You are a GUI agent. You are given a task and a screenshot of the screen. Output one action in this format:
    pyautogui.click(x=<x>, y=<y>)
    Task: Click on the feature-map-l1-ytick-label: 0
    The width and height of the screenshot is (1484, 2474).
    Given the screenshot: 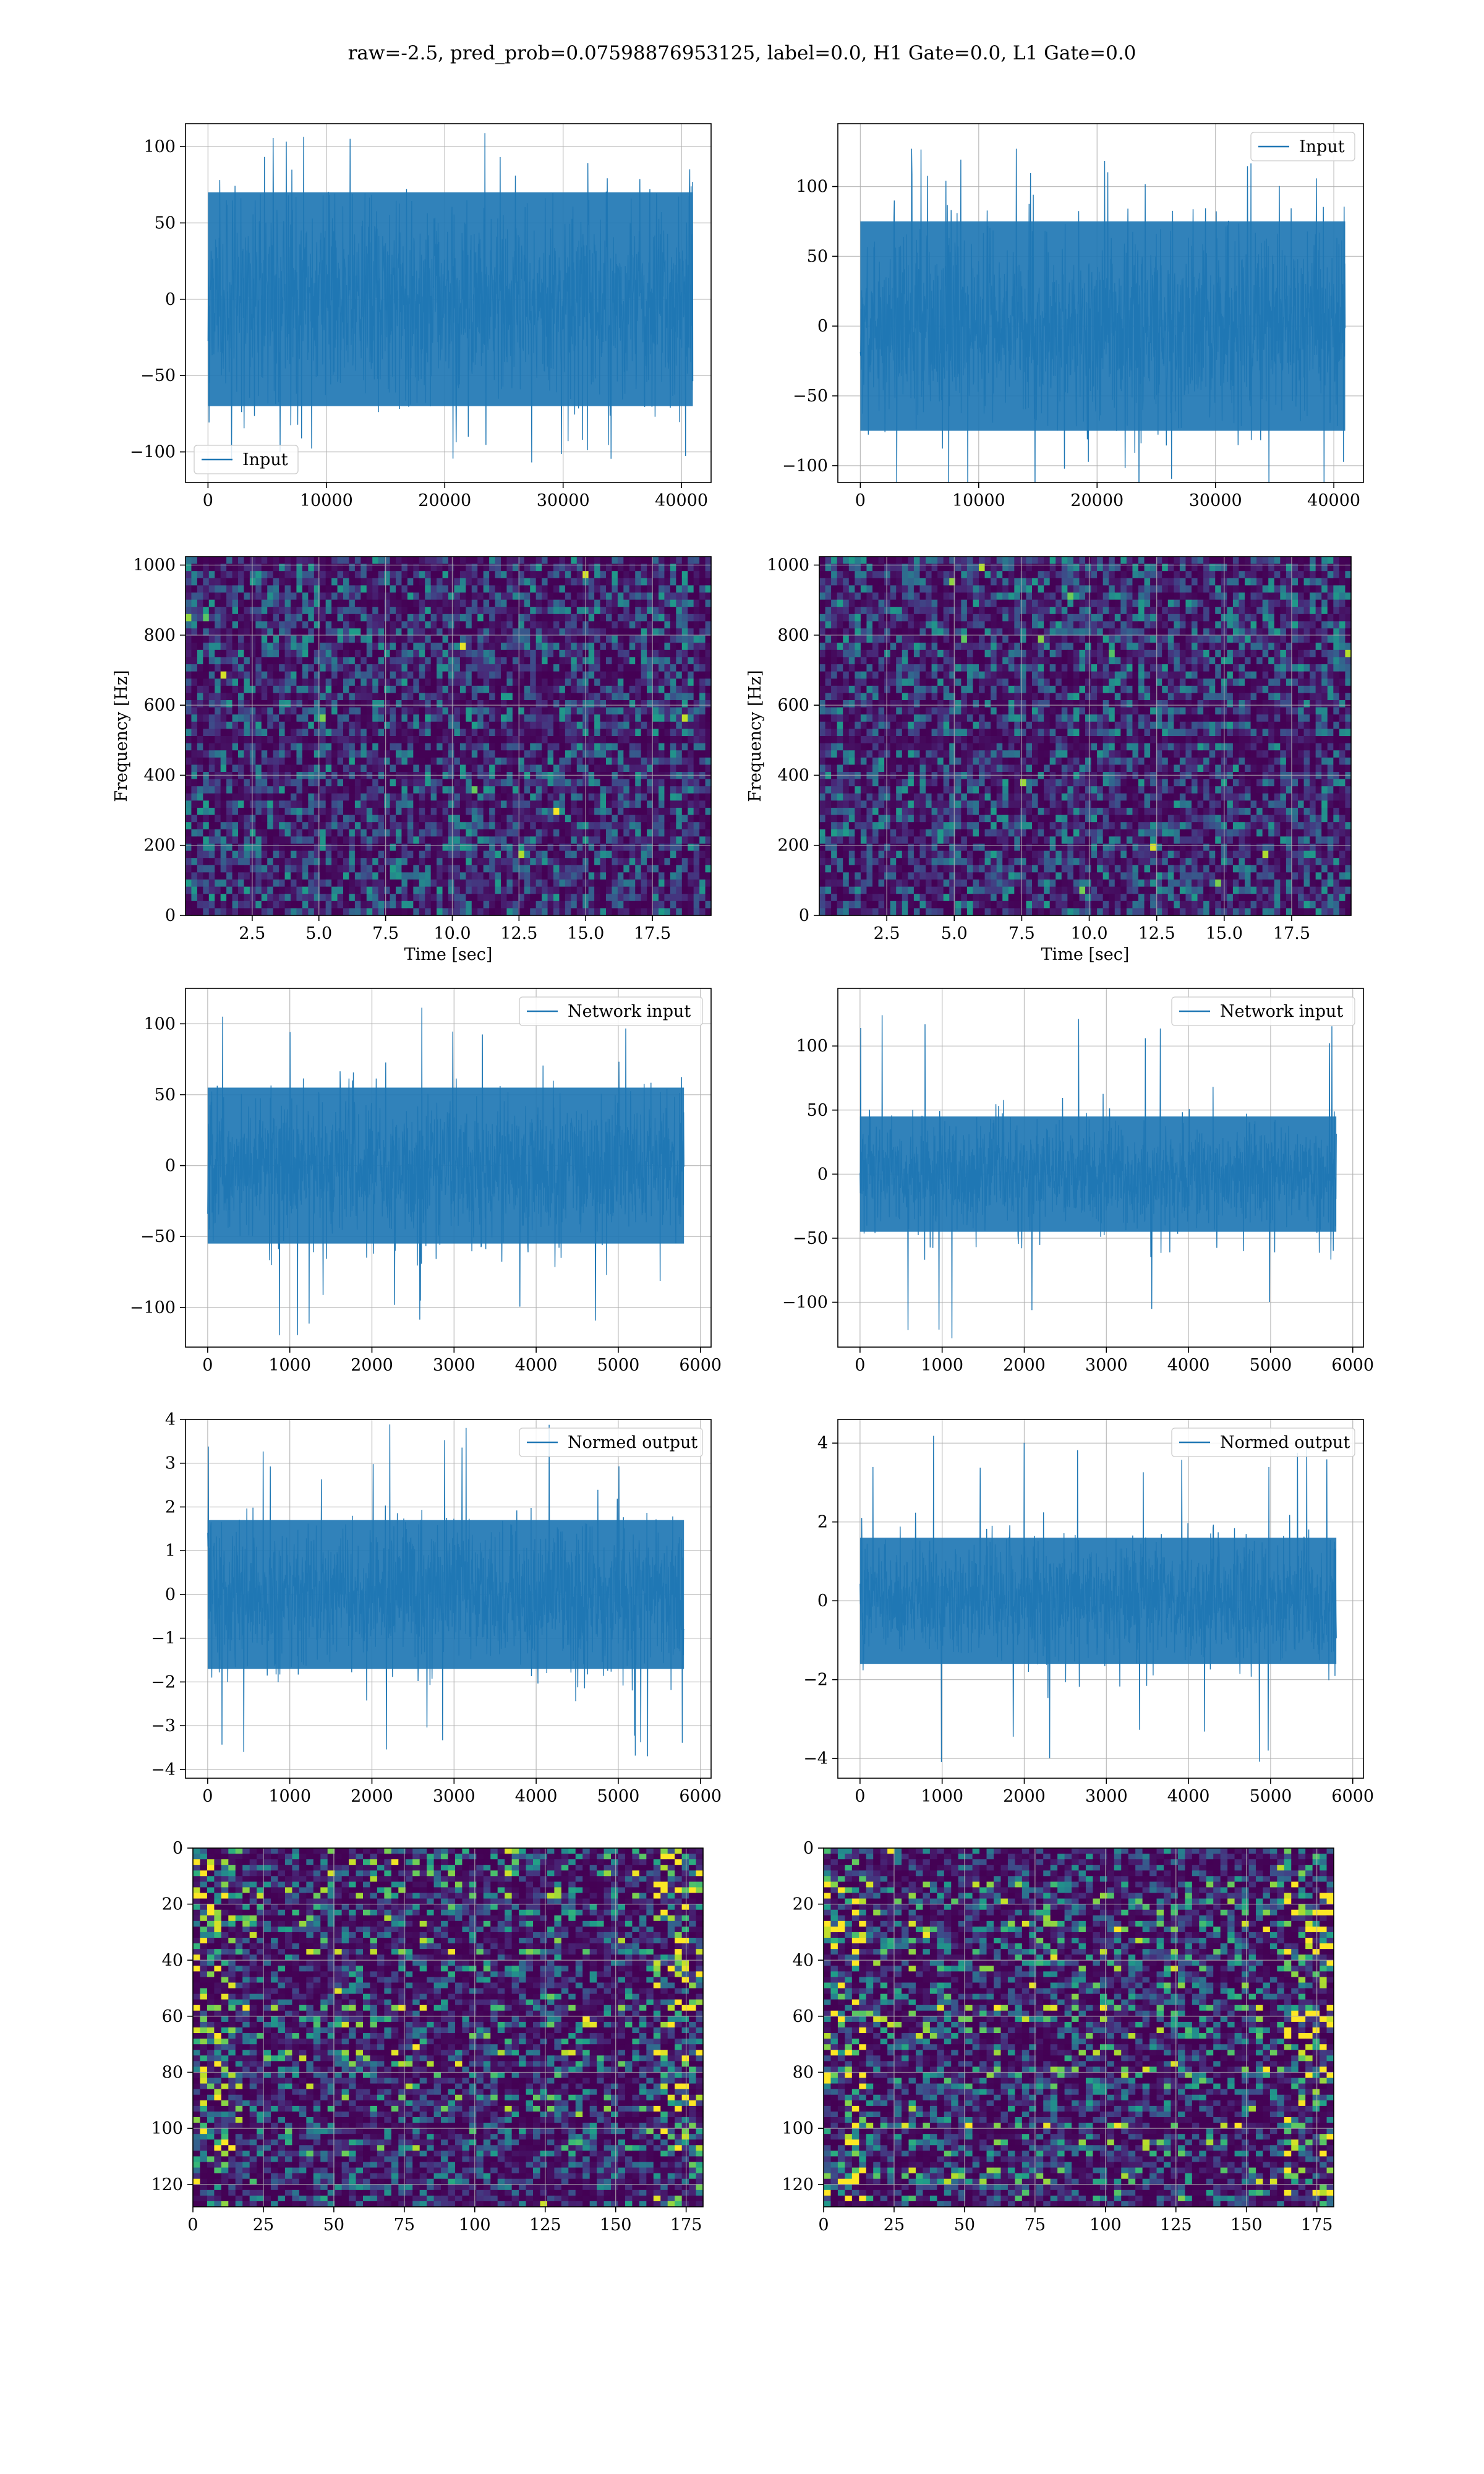 What is the action you would take?
    pyautogui.click(x=808, y=1848)
    